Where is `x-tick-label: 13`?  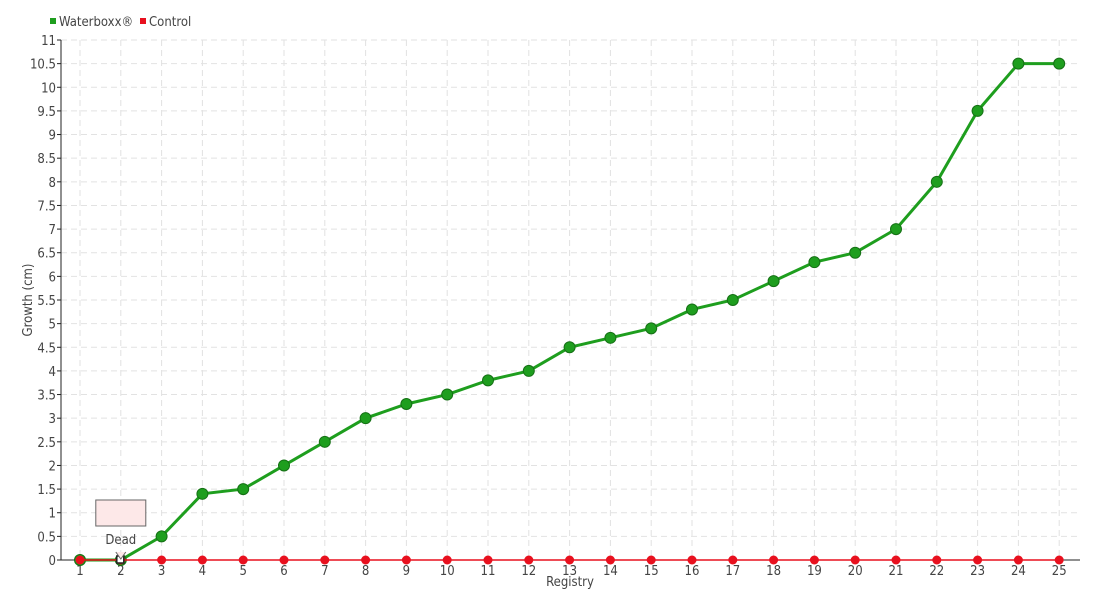 x-tick-label: 13 is located at coordinates (569, 571).